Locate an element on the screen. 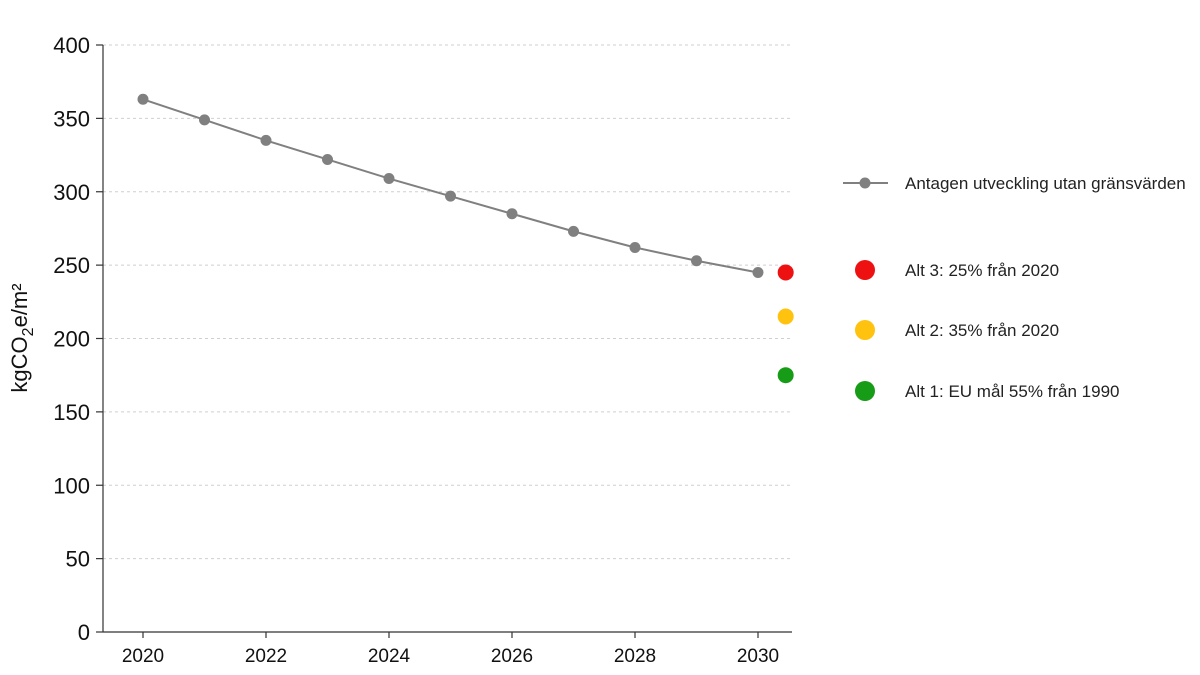  target-points is located at coordinates (785, 324).